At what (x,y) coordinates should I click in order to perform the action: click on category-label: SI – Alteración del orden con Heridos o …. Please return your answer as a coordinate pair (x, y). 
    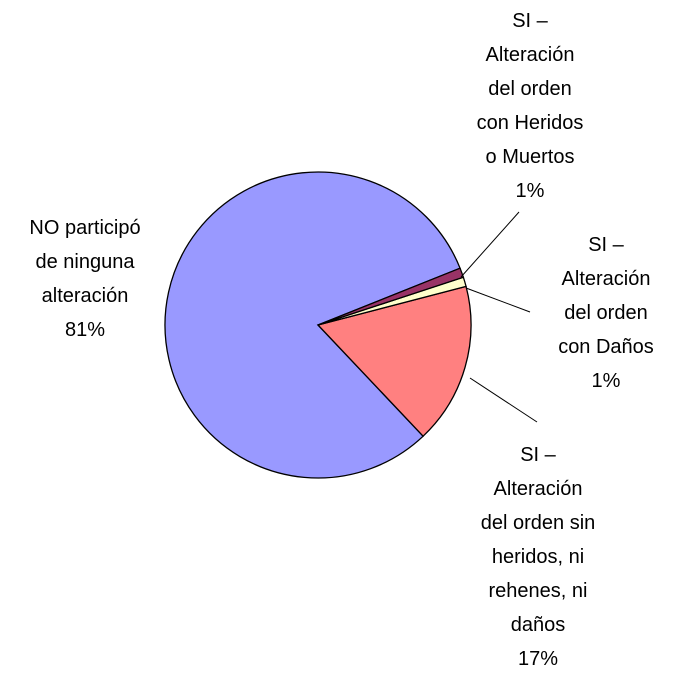
    Looking at the image, I should click on (530, 89).